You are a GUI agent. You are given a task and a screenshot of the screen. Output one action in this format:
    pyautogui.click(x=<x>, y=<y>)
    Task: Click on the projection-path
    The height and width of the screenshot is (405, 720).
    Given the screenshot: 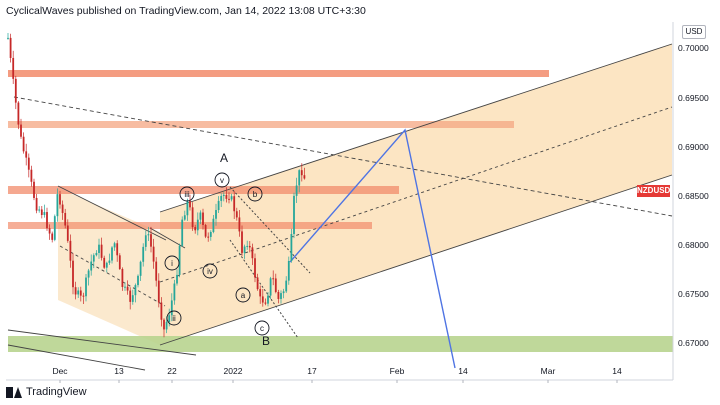 What is the action you would take?
    pyautogui.click(x=372, y=248)
    